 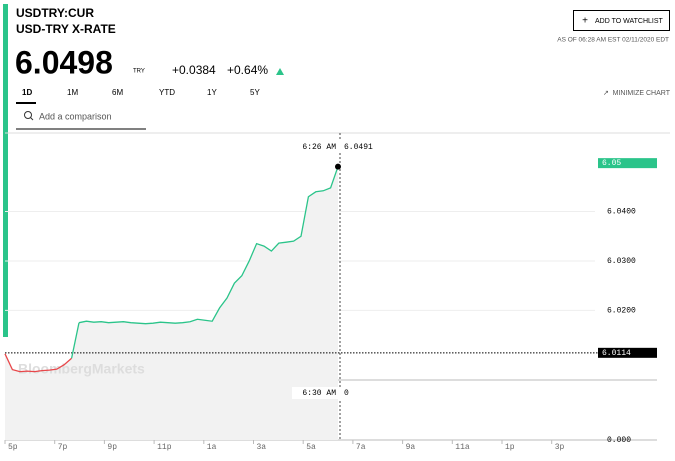 What do you see at coordinates (280, 71) in the screenshot?
I see `up-arrow` at bounding box center [280, 71].